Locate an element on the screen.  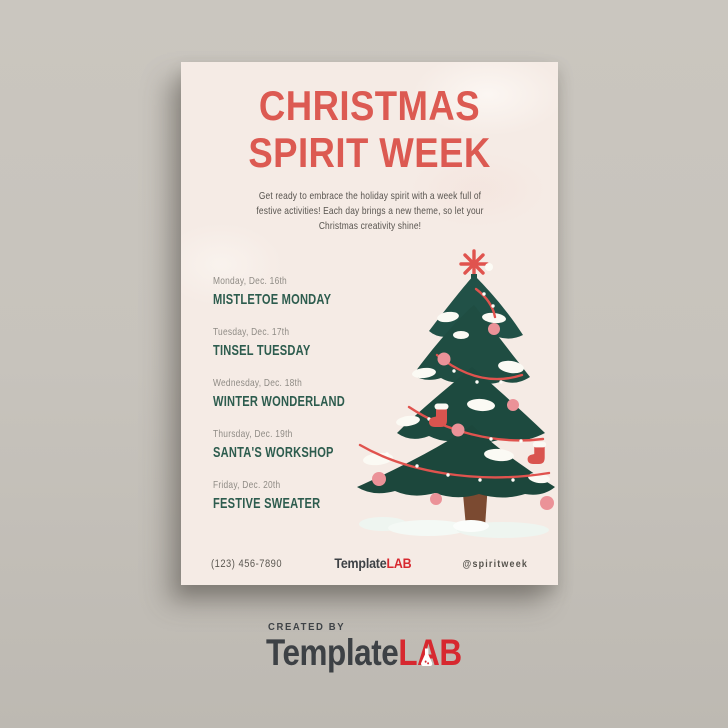
snowball is located at coordinates (489, 267).